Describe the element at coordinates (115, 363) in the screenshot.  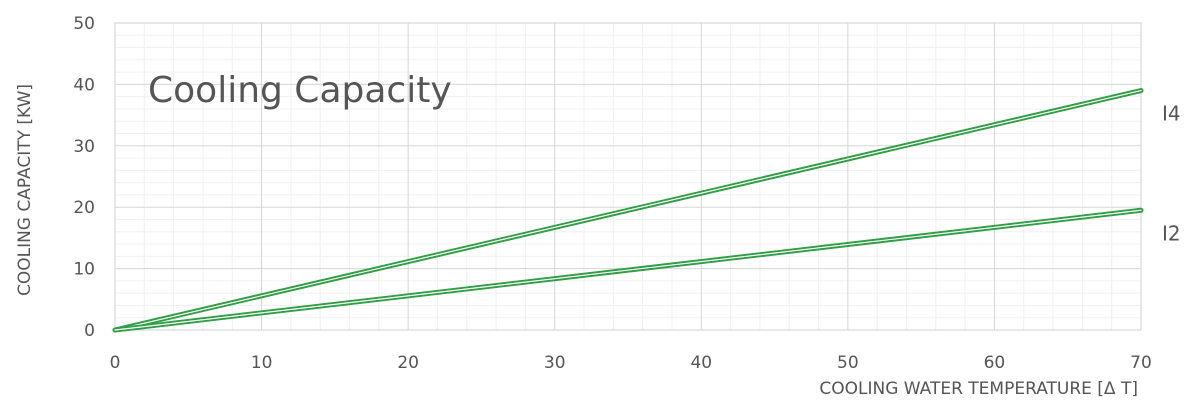
I see `x-tick-label: 0` at that location.